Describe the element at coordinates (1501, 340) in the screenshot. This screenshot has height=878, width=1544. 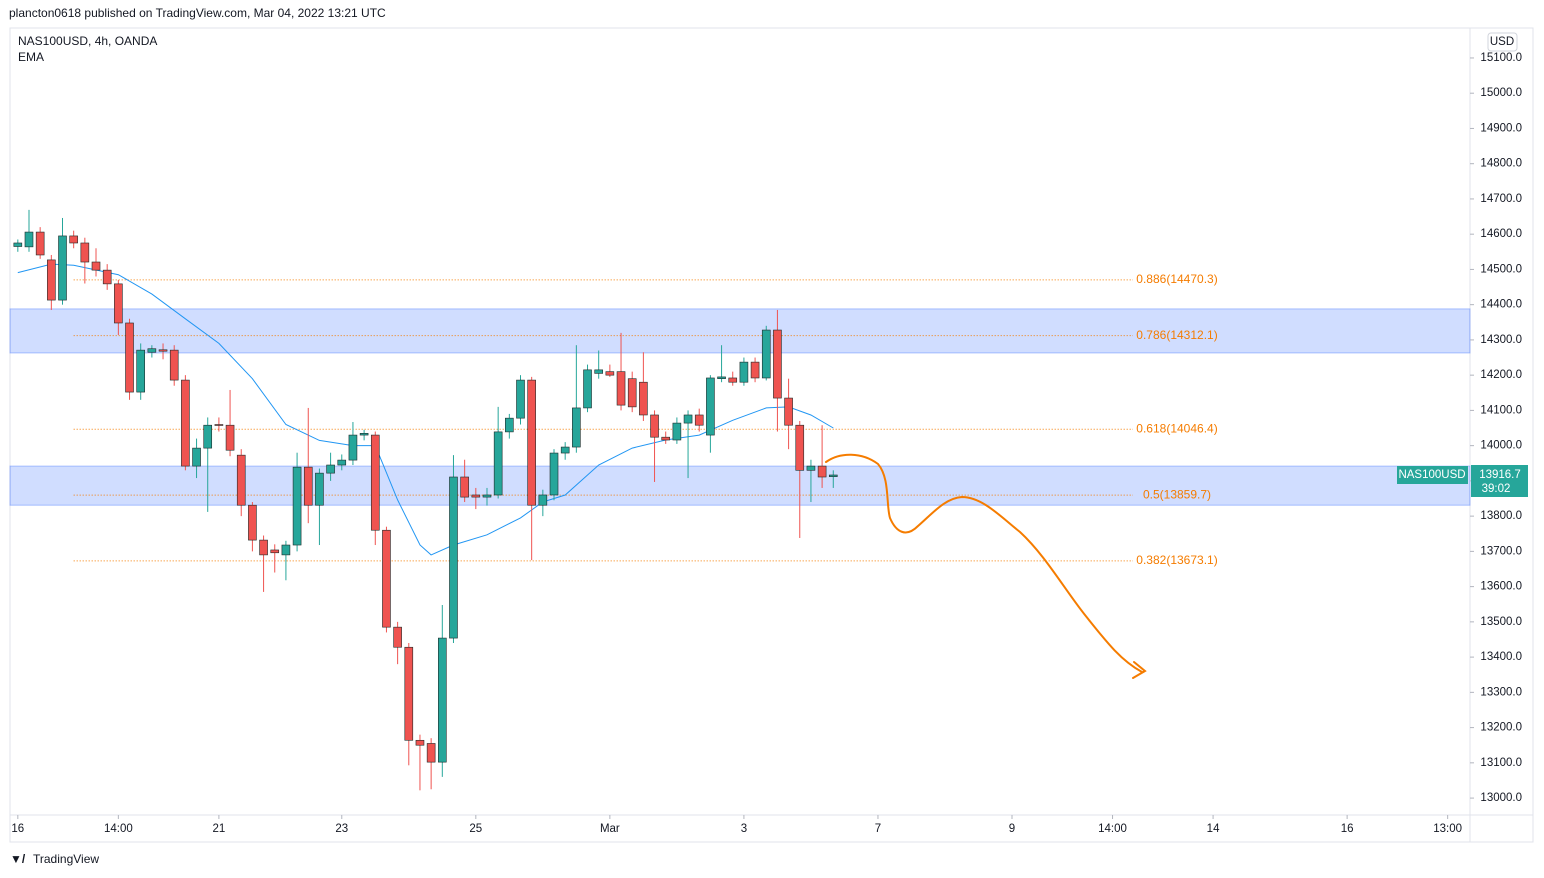
I see `y-tick-label: 14300.0` at that location.